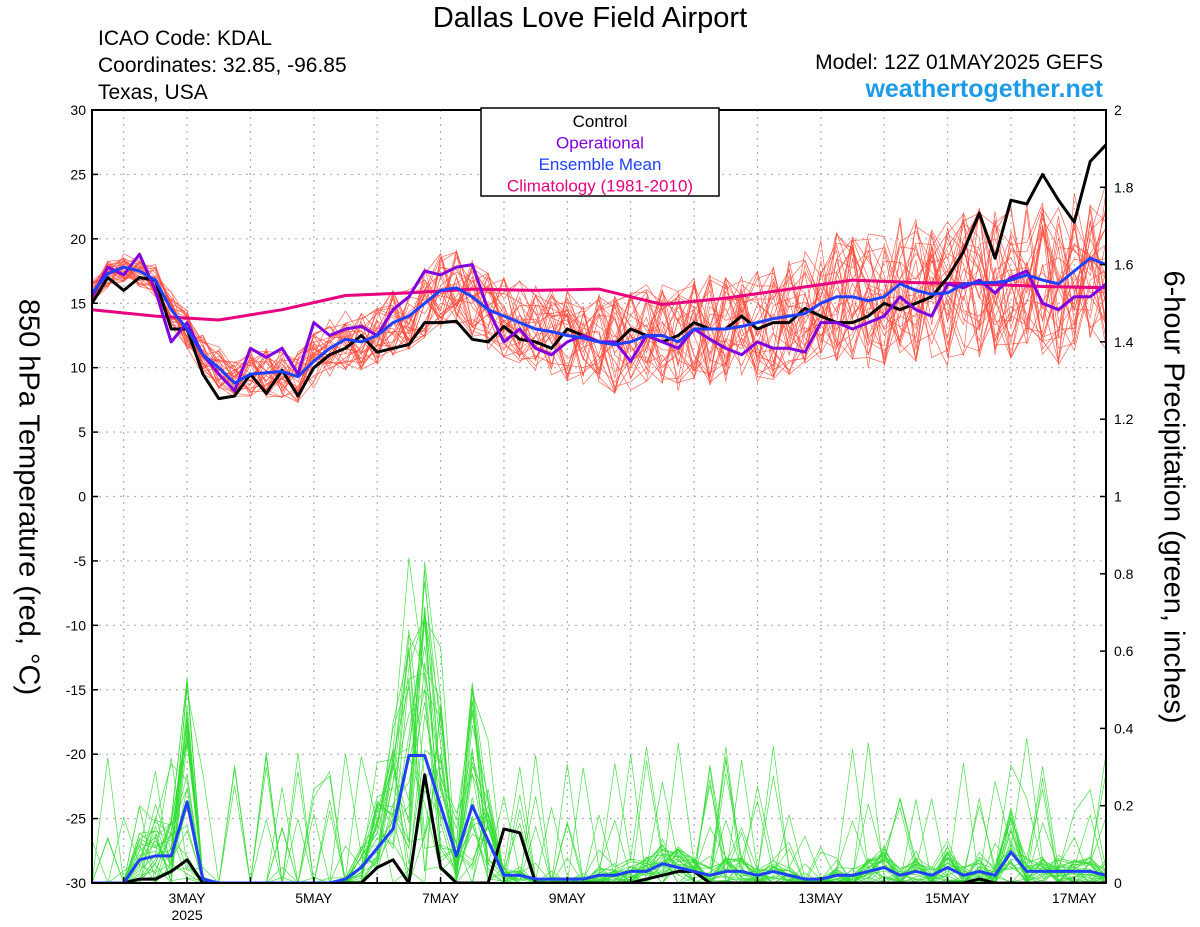  What do you see at coordinates (1124, 342) in the screenshot?
I see `y2-tick-label: 1.4` at bounding box center [1124, 342].